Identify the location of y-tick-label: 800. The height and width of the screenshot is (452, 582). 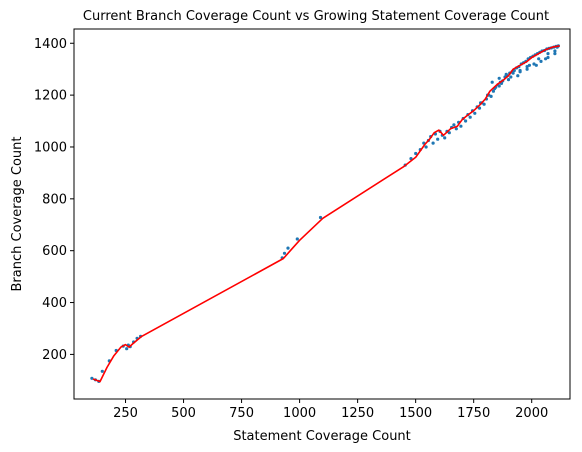
(54, 199).